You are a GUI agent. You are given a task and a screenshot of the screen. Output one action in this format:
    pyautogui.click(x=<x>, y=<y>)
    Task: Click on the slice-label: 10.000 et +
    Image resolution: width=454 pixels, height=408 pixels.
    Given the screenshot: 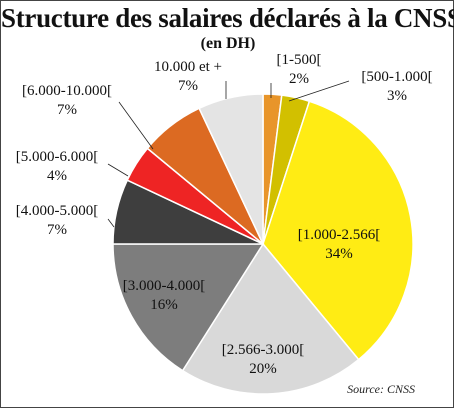 What is the action you would take?
    pyautogui.click(x=188, y=67)
    